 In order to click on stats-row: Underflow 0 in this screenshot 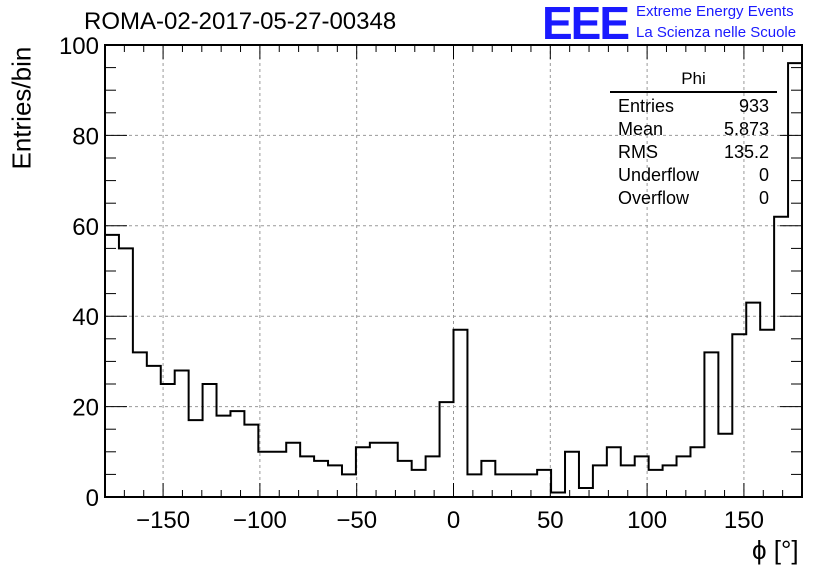, I will do `click(693, 175)`.